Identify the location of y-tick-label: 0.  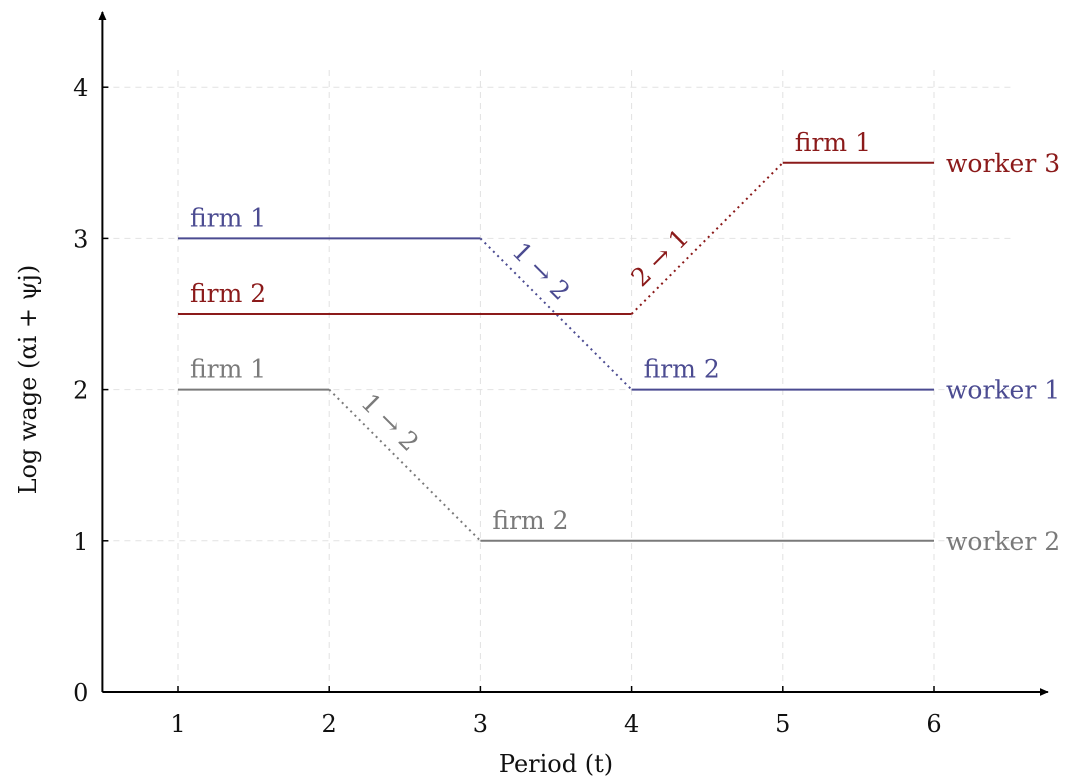
(80, 693).